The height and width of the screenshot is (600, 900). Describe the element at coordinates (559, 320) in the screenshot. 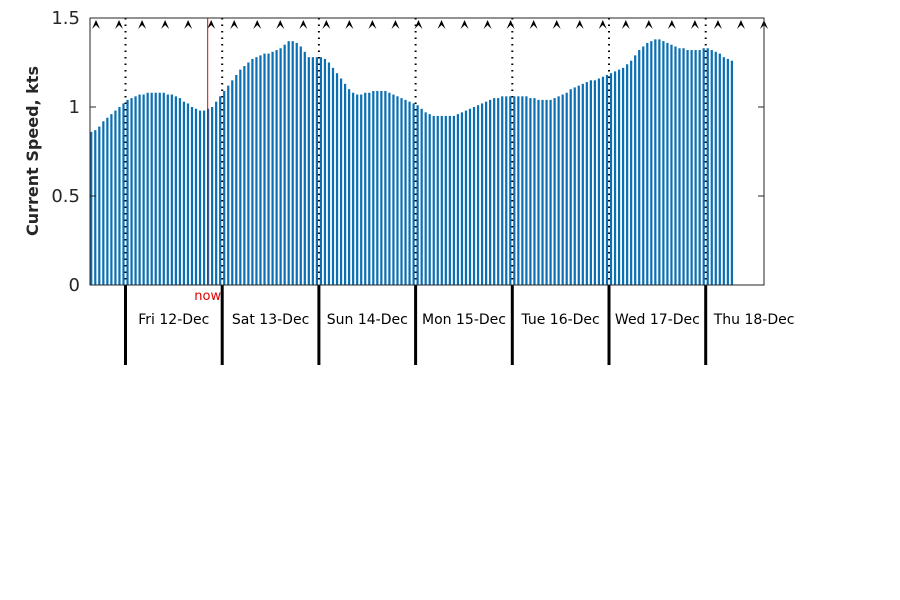

I see `day-label: Tue 16-Dec` at that location.